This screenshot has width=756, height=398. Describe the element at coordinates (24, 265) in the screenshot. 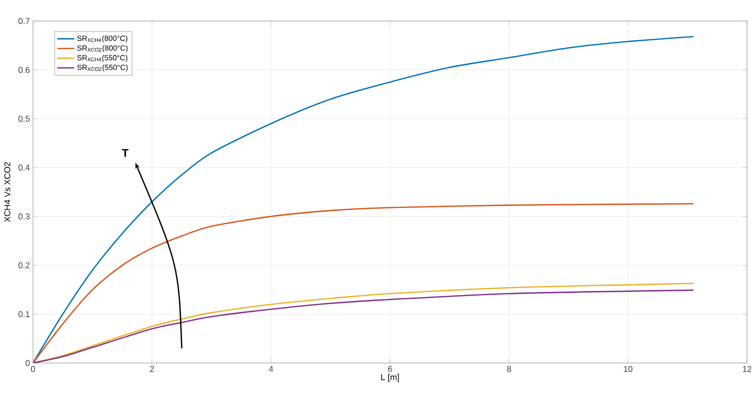

I see `y-tick-label: 0.2` at that location.